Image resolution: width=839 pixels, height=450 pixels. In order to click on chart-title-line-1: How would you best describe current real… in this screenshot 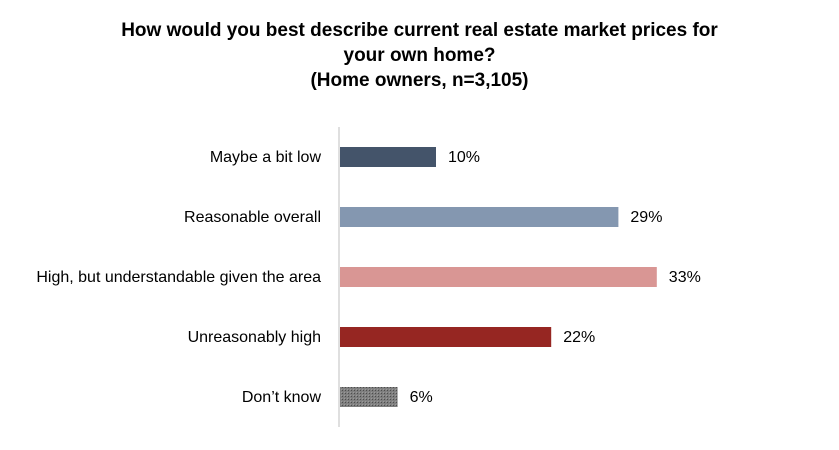, I will do `click(419, 30)`.